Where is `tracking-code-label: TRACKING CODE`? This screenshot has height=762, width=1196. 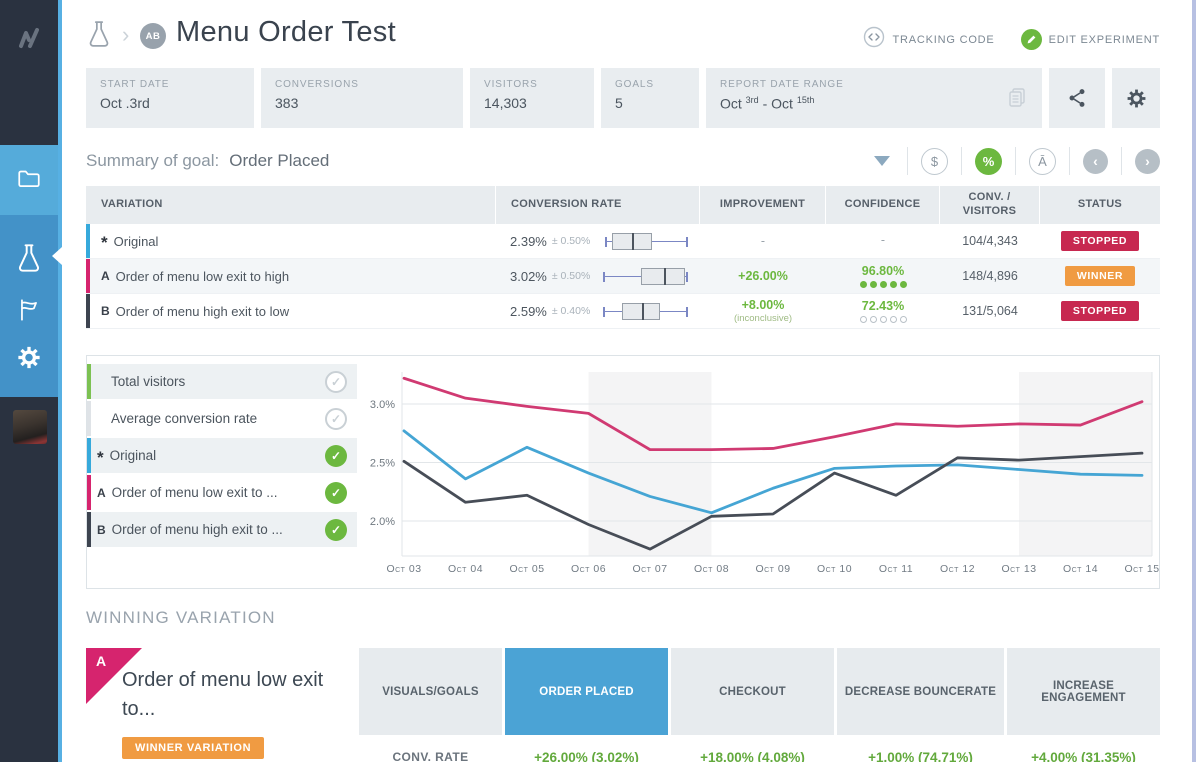 tracking-code-label: TRACKING CODE is located at coordinates (943, 39).